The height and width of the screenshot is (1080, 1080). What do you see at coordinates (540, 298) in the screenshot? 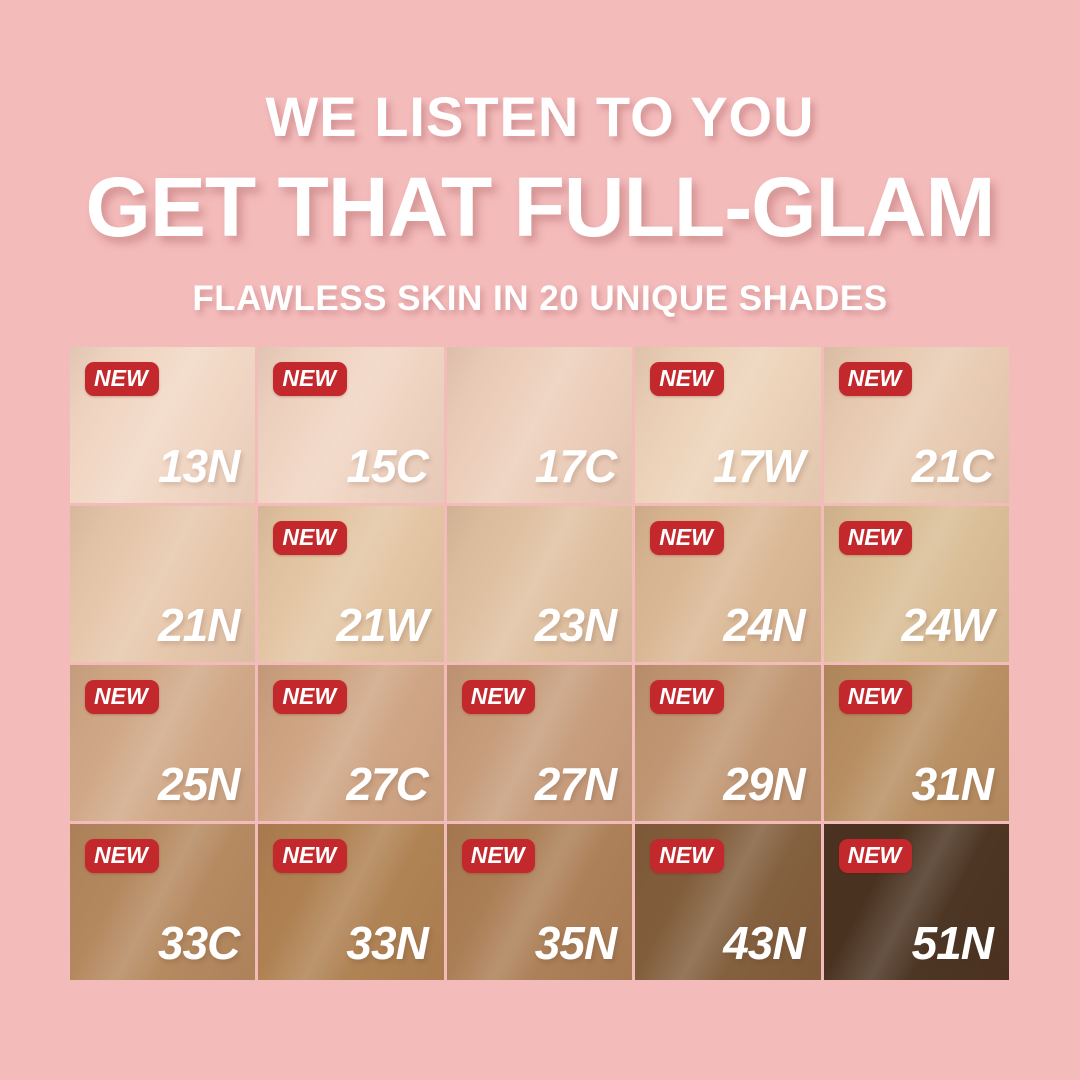
I see `header-subtitle-bottom: FLAWLESS SKIN IN 20 UNIQUE SHADES` at bounding box center [540, 298].